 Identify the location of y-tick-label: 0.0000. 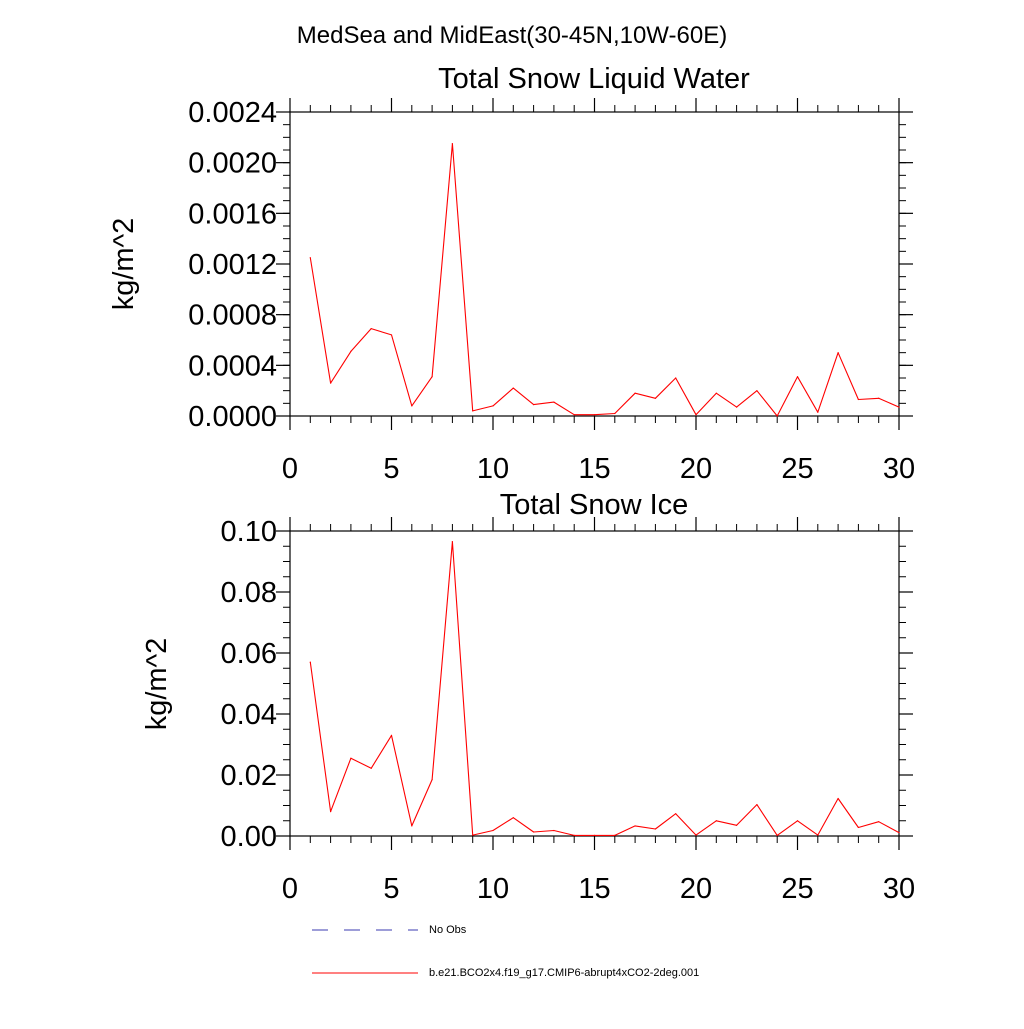
(232, 417).